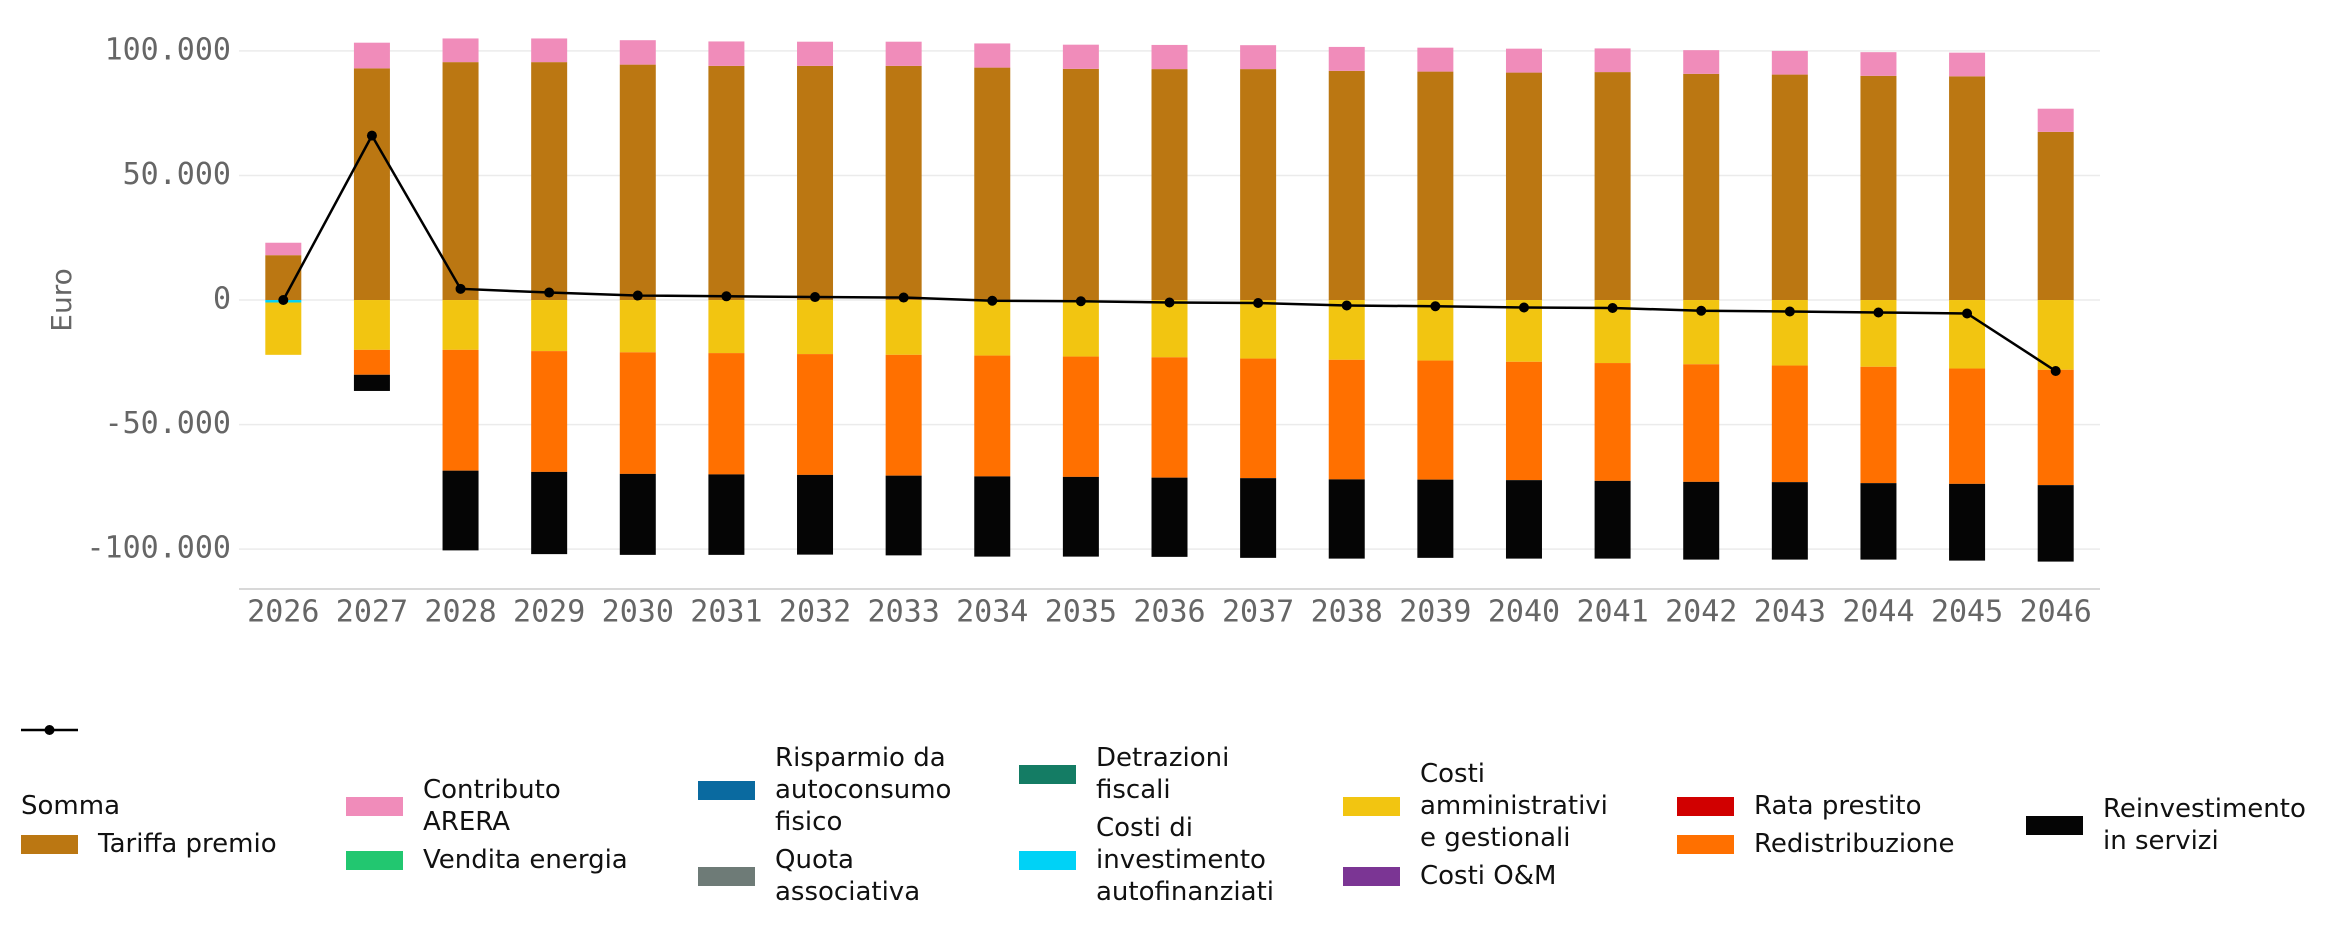 The width and height of the screenshot is (2339, 935). What do you see at coordinates (1816, 844) in the screenshot?
I see `legend-entry: Redistribuzione` at bounding box center [1816, 844].